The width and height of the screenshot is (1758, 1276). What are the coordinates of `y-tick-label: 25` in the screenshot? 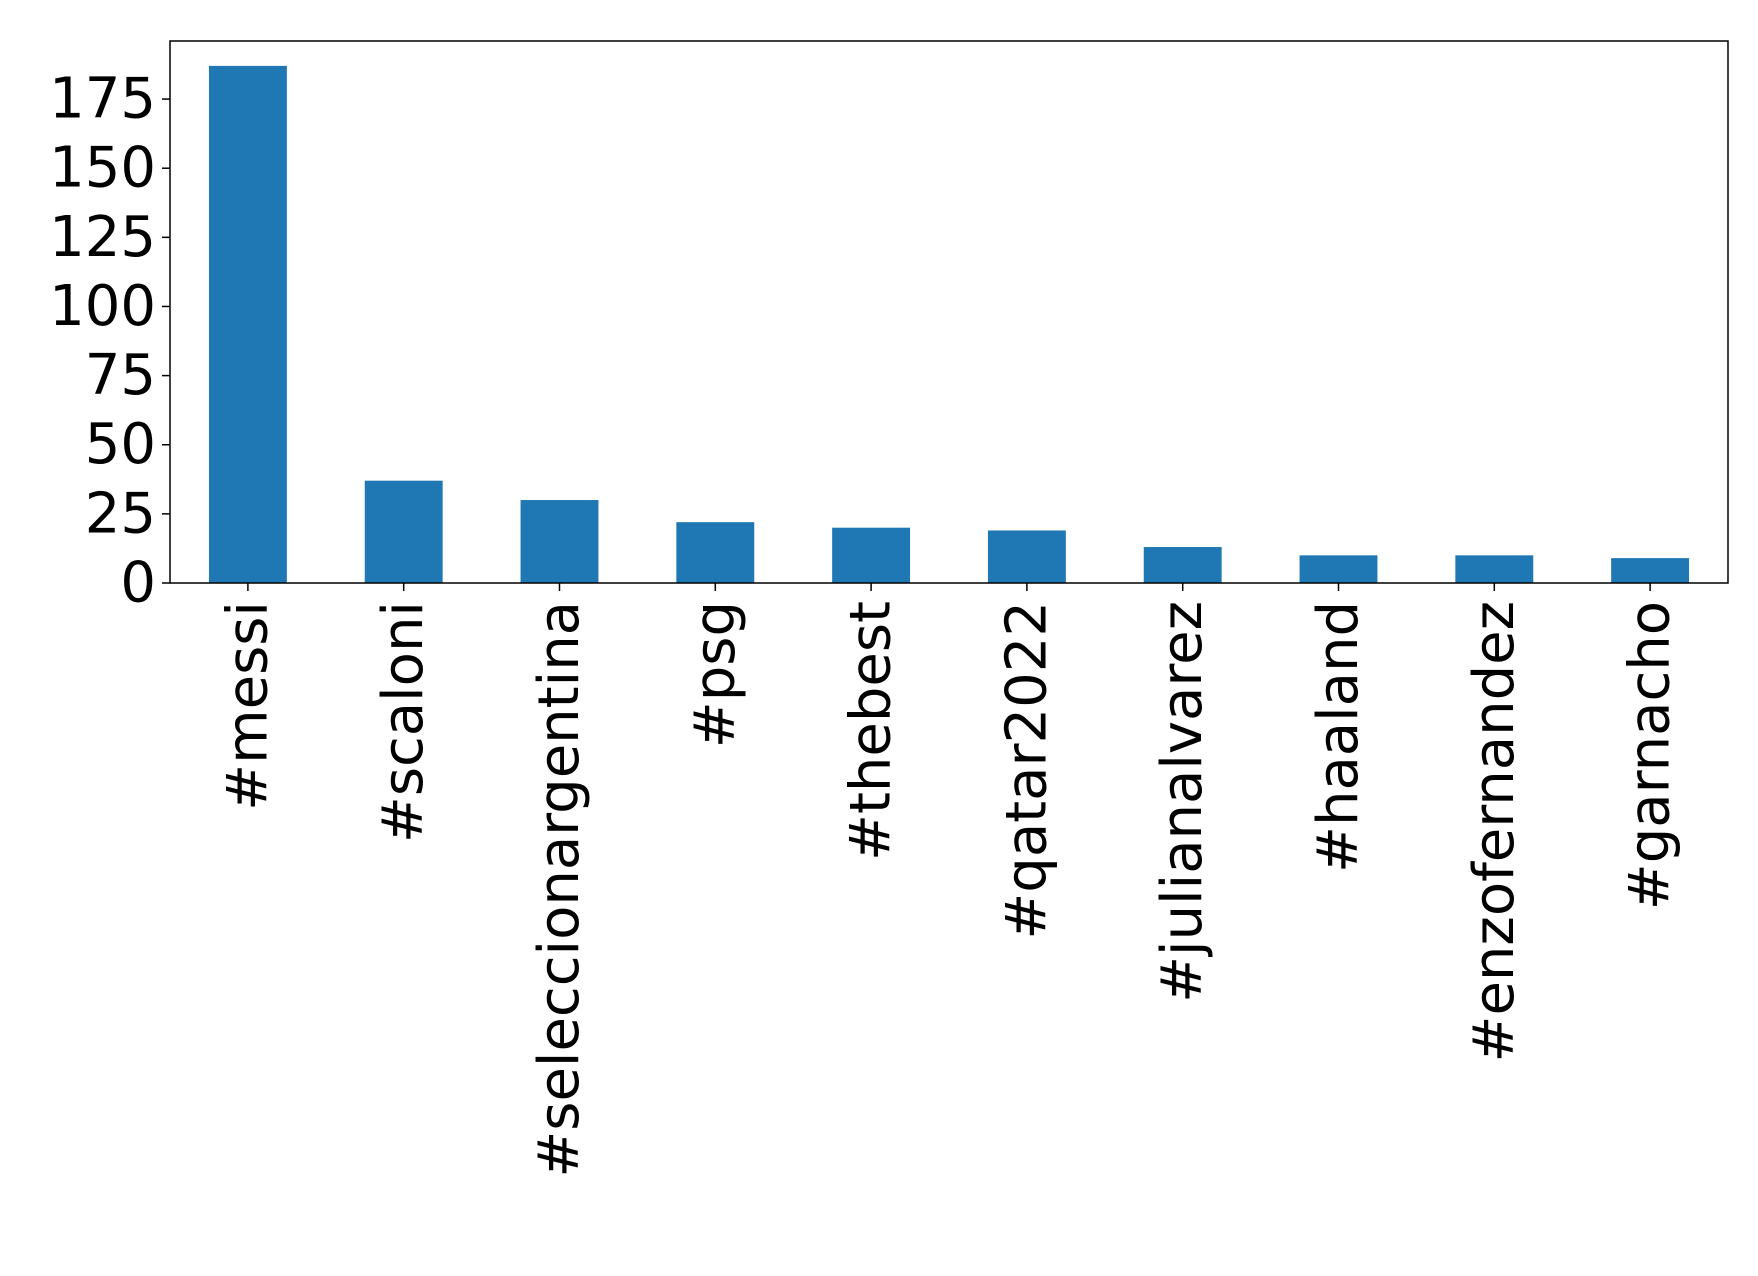 It's located at (120, 513).